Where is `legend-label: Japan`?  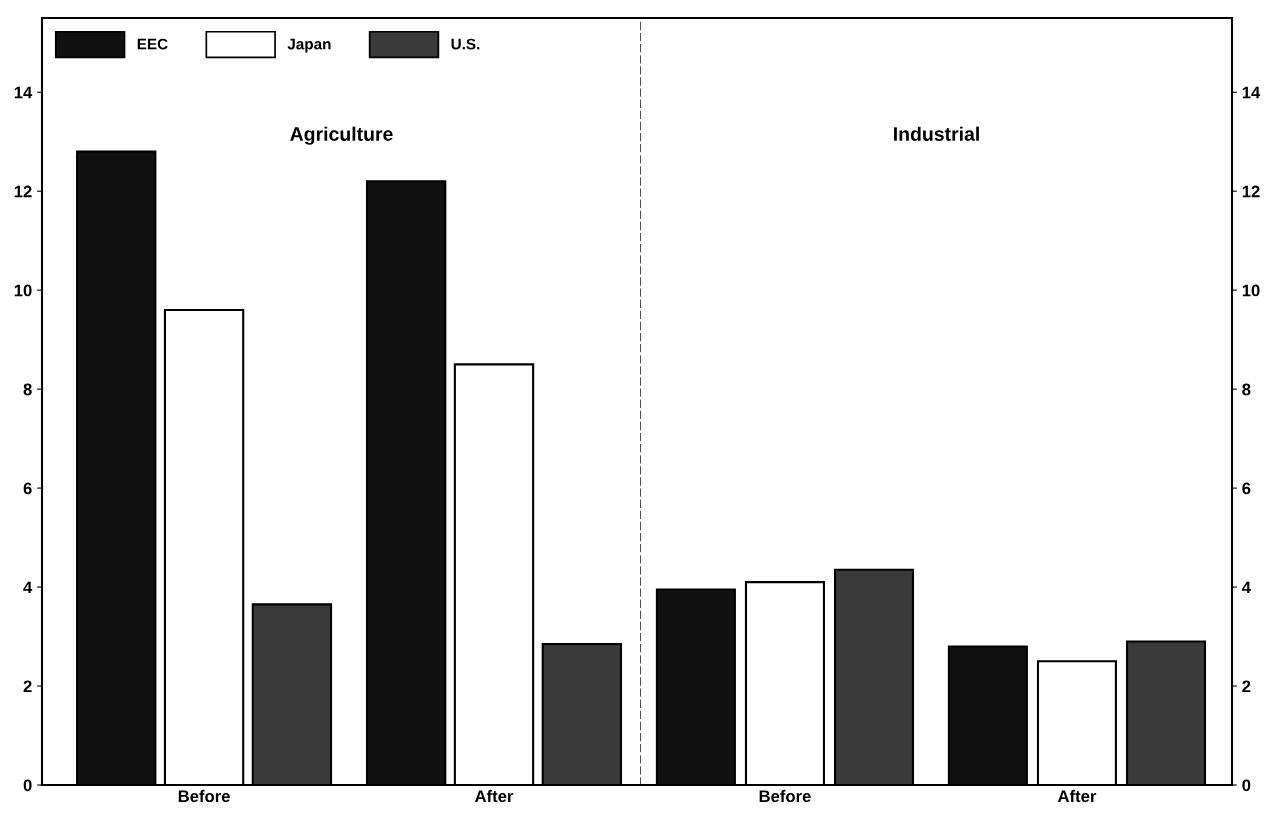 legend-label: Japan is located at coordinates (309, 45).